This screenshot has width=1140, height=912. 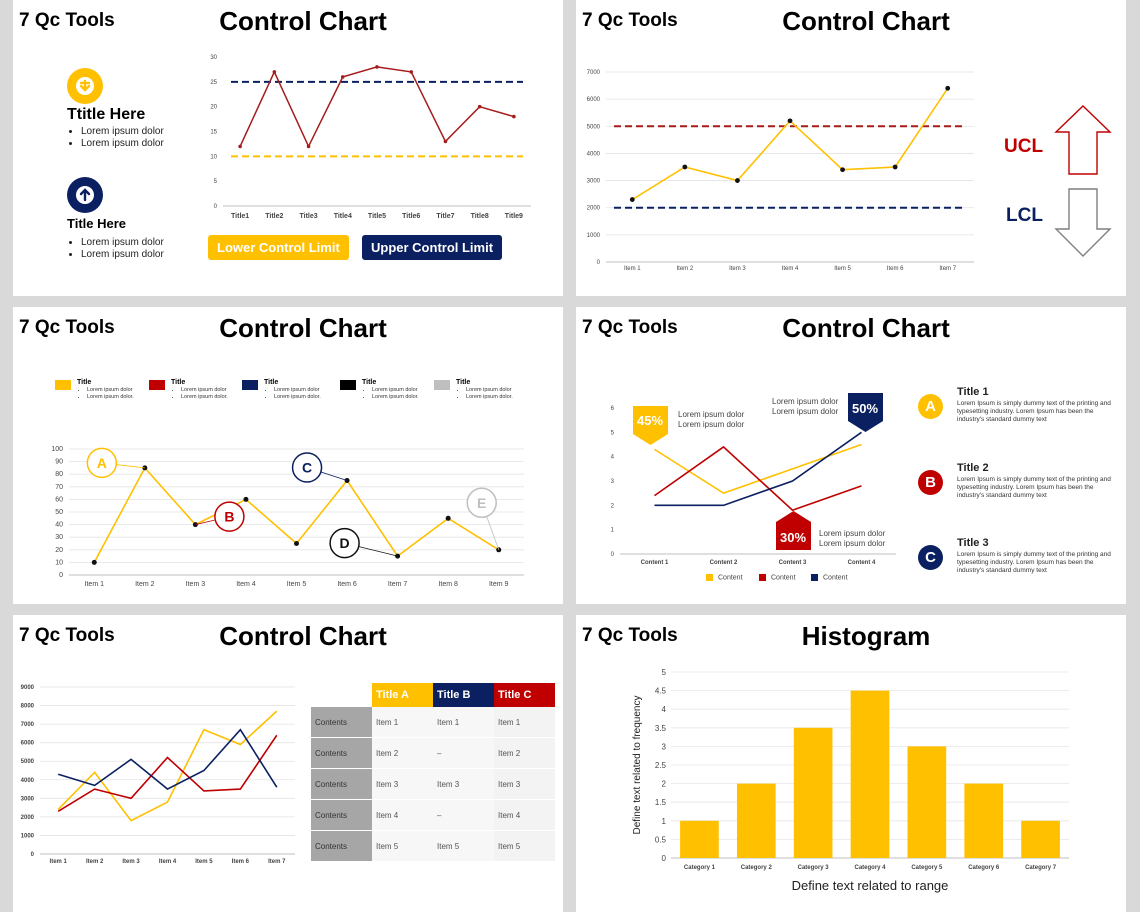 I want to click on tag-shape, so click(x=865, y=412).